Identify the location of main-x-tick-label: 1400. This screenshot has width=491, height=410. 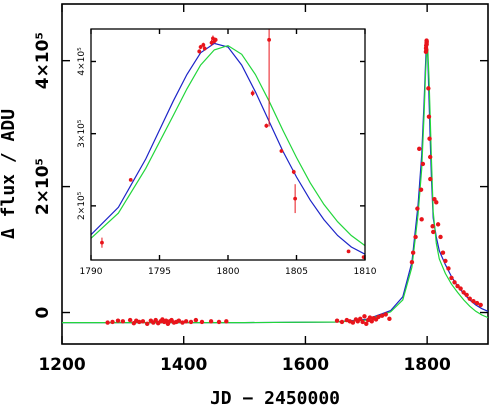
(183, 365).